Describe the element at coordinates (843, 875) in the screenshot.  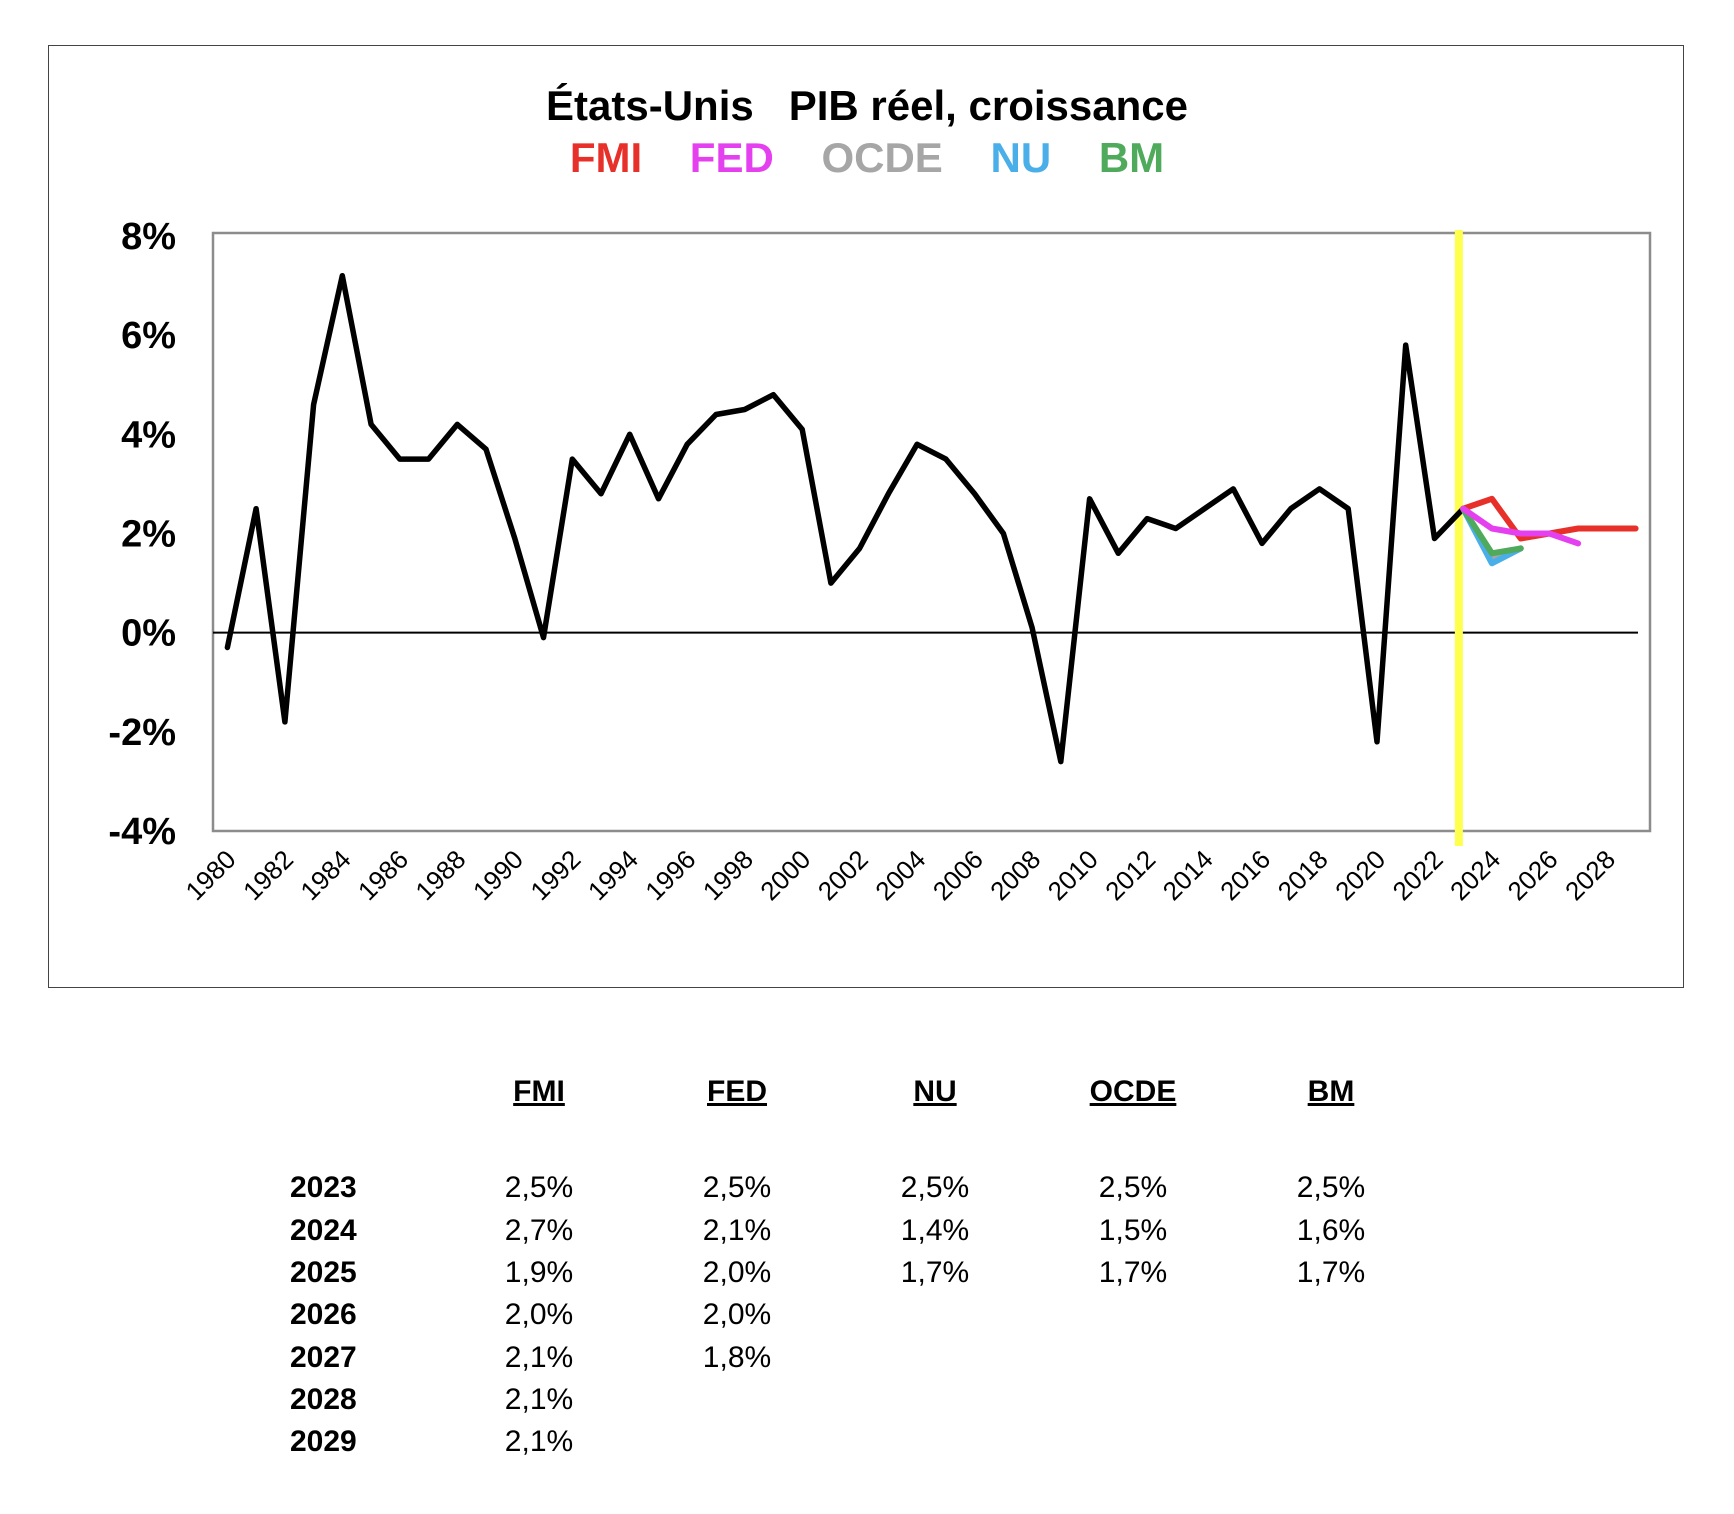
I see `x-tick-label: 2002` at that location.